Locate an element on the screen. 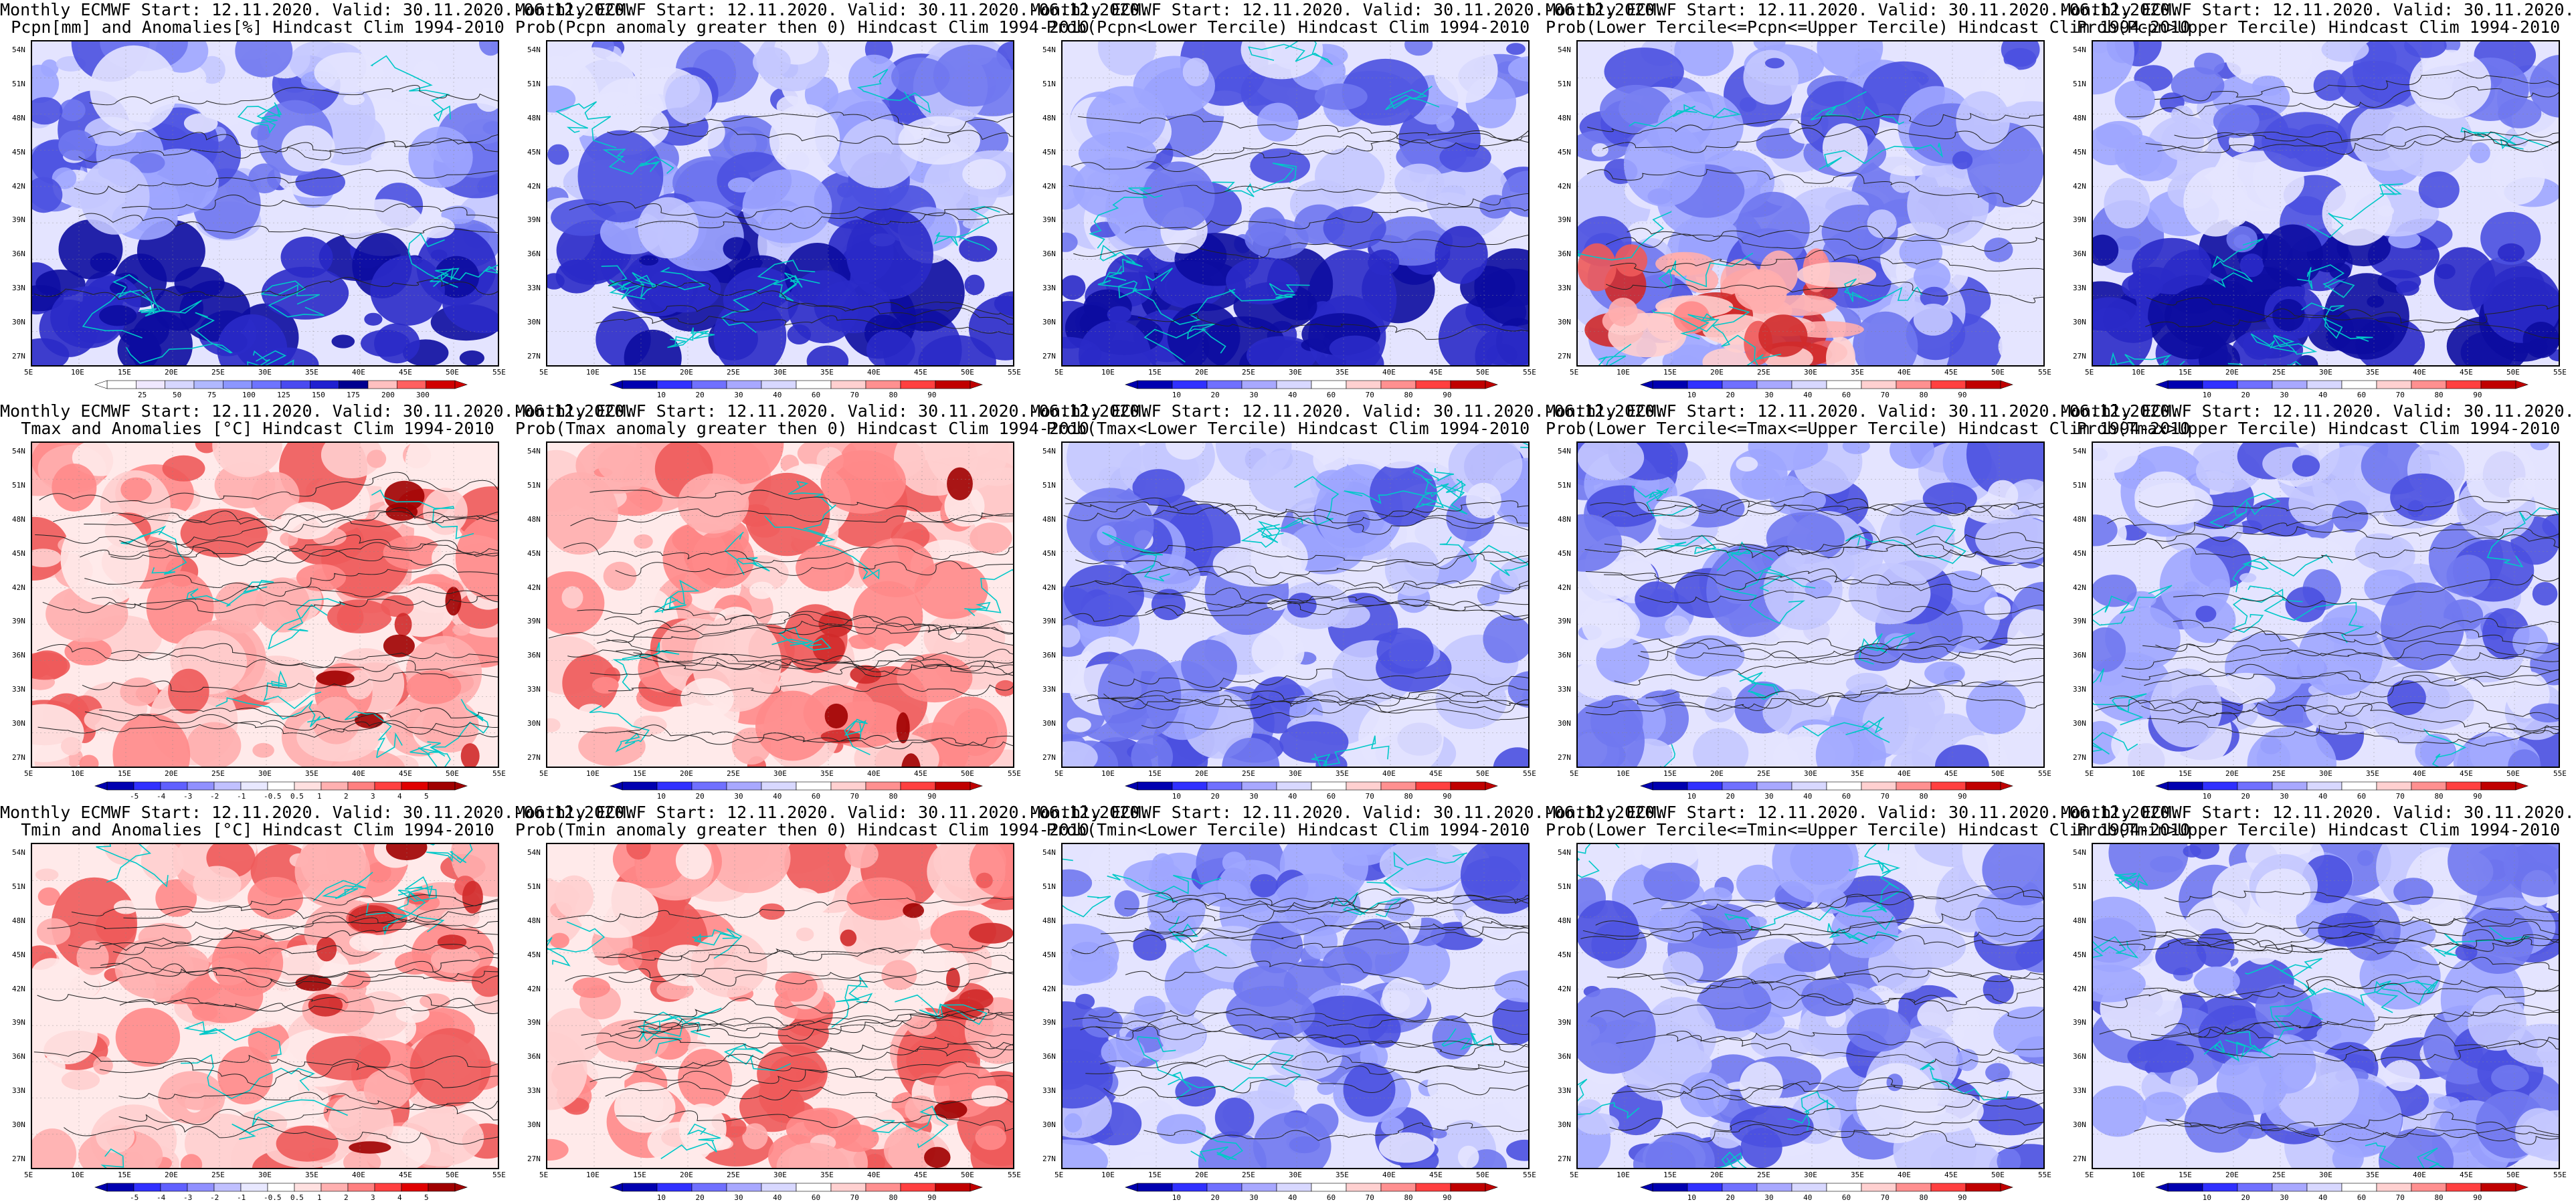 This screenshot has height=1204, width=2576. lat-tick-label: 36N is located at coordinates (1565, 1057).